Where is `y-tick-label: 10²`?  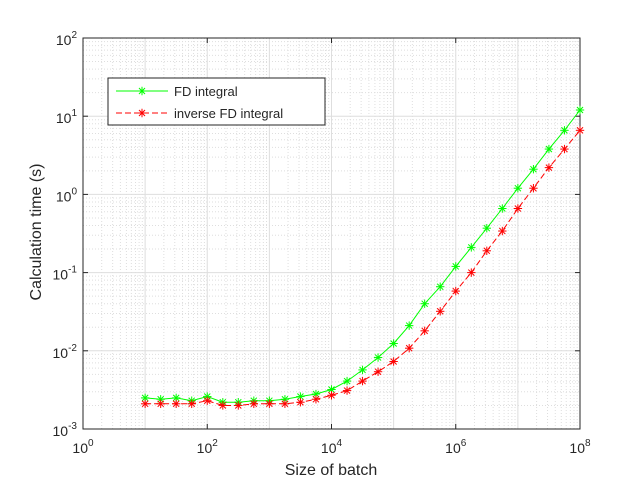
y-tick-label: 10² is located at coordinates (67, 39).